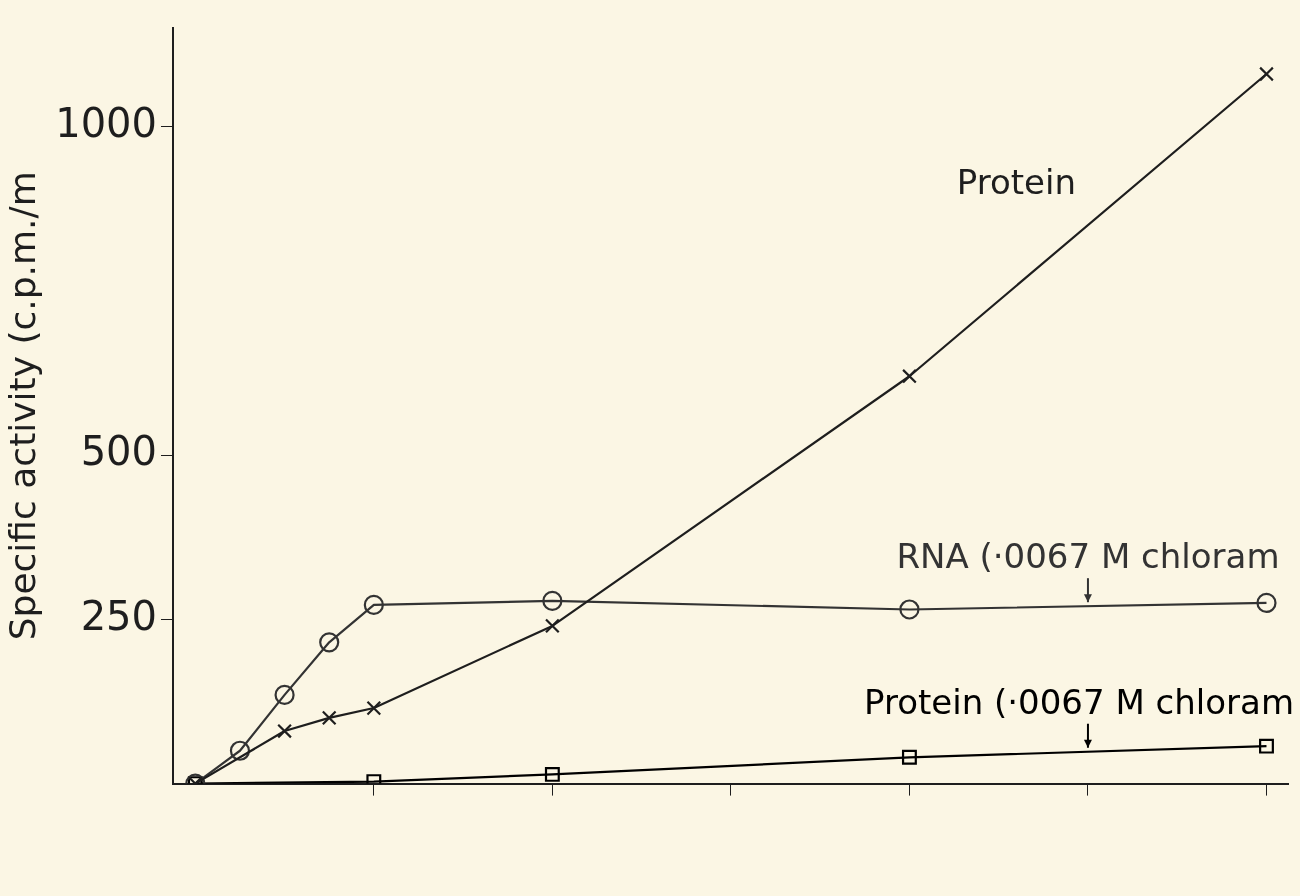  I want to click on y-tick-label: 250, so click(118, 615).